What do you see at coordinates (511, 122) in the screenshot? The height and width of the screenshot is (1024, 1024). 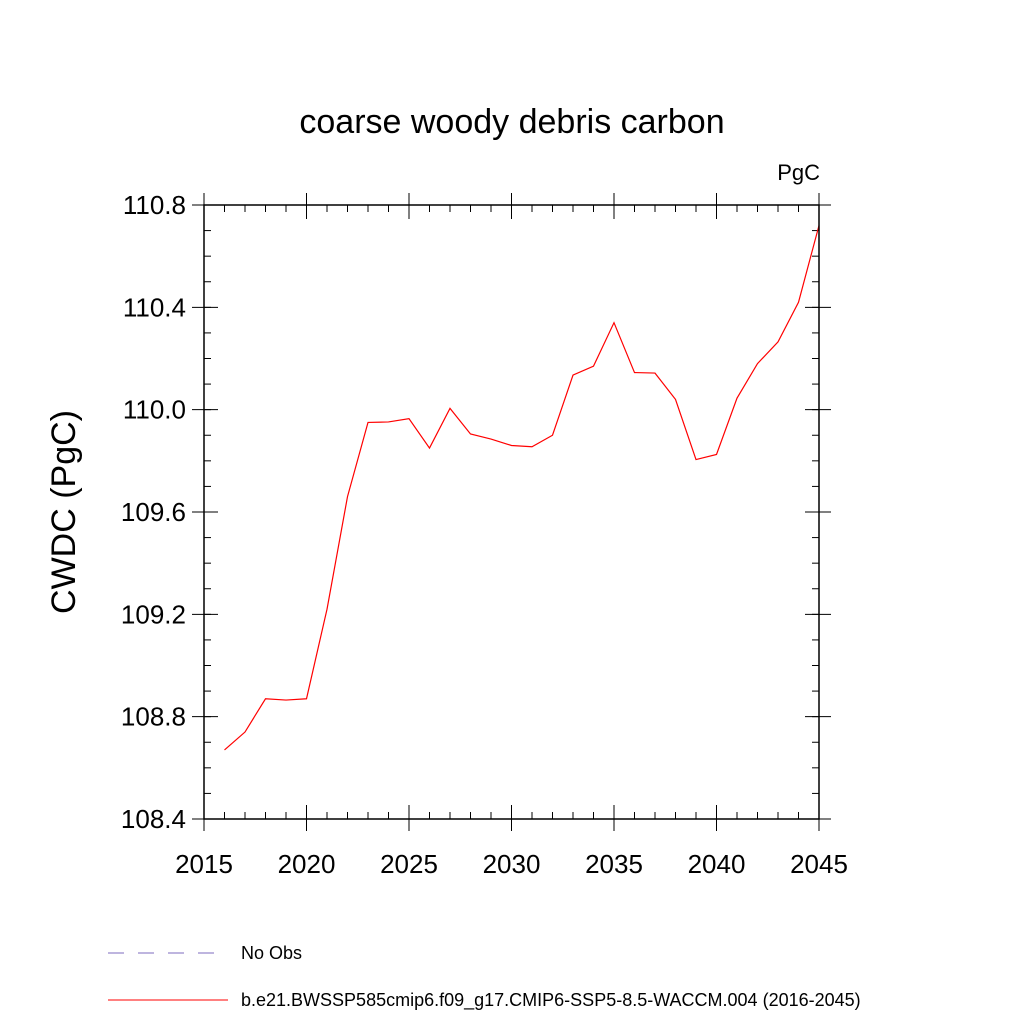 I see `chart-title: coarse woody debris carbon` at bounding box center [511, 122].